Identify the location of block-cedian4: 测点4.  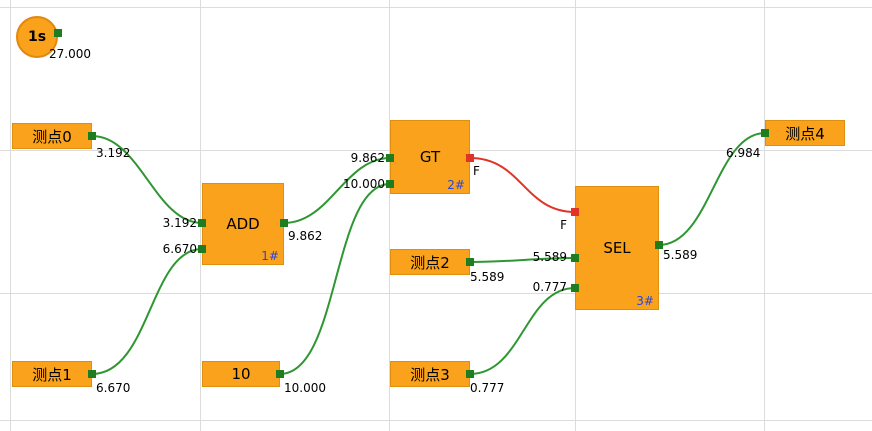
(805, 133).